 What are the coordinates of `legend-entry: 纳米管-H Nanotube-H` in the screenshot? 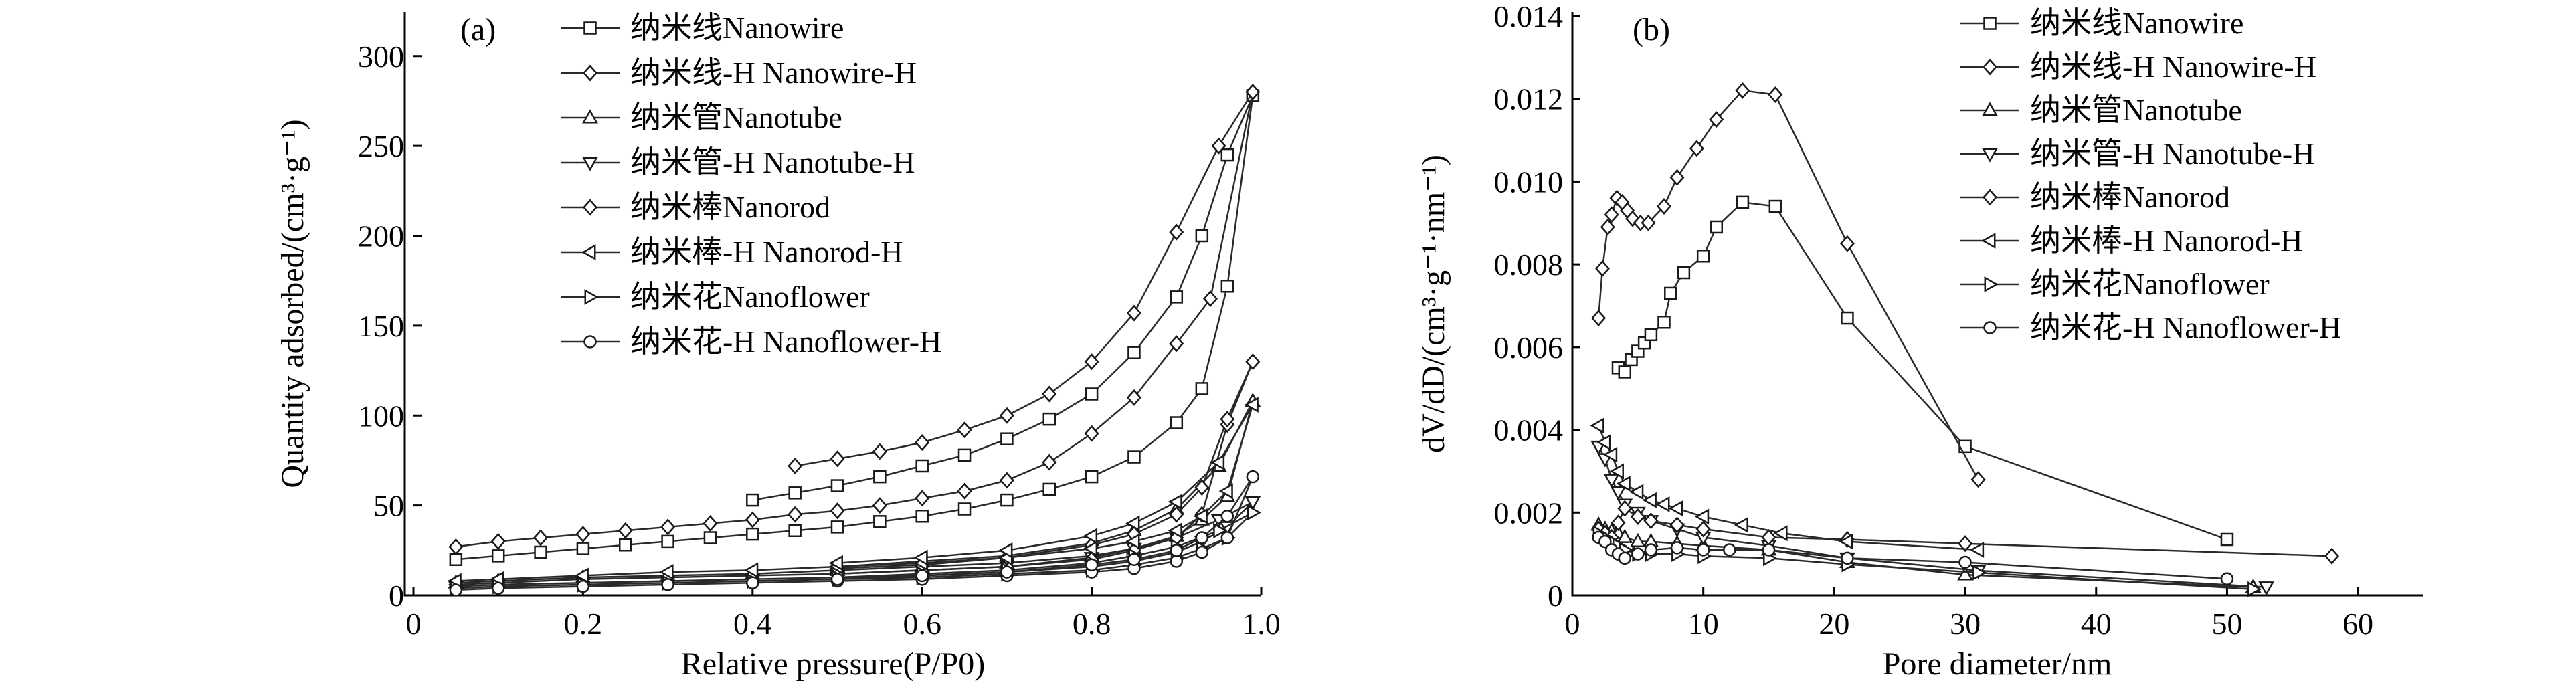 It's located at (2137, 153).